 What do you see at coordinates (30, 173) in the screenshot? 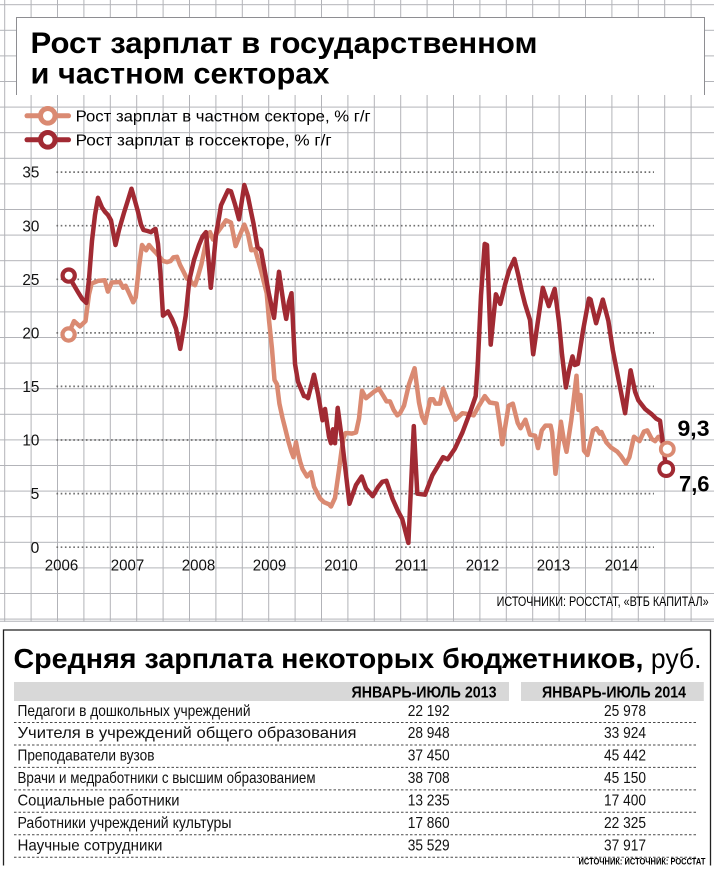
I see `svg-text: 35` at bounding box center [30, 173].